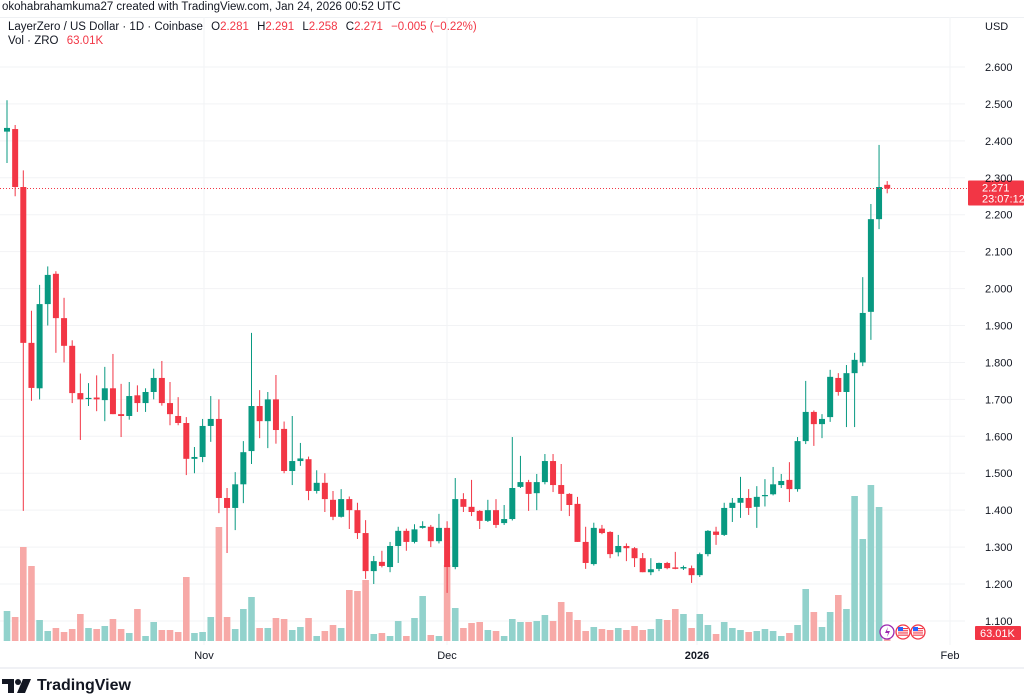  I want to click on price-tick-label: 1.100, so click(999, 622).